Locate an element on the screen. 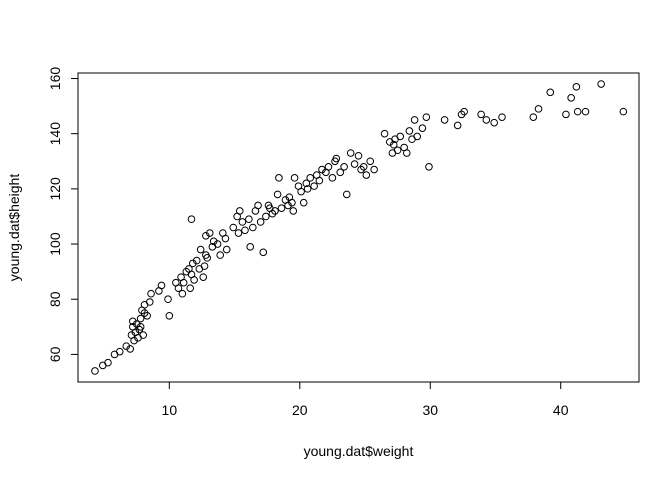 The image size is (672, 480). y-tick-label: 80 is located at coordinates (55, 299).